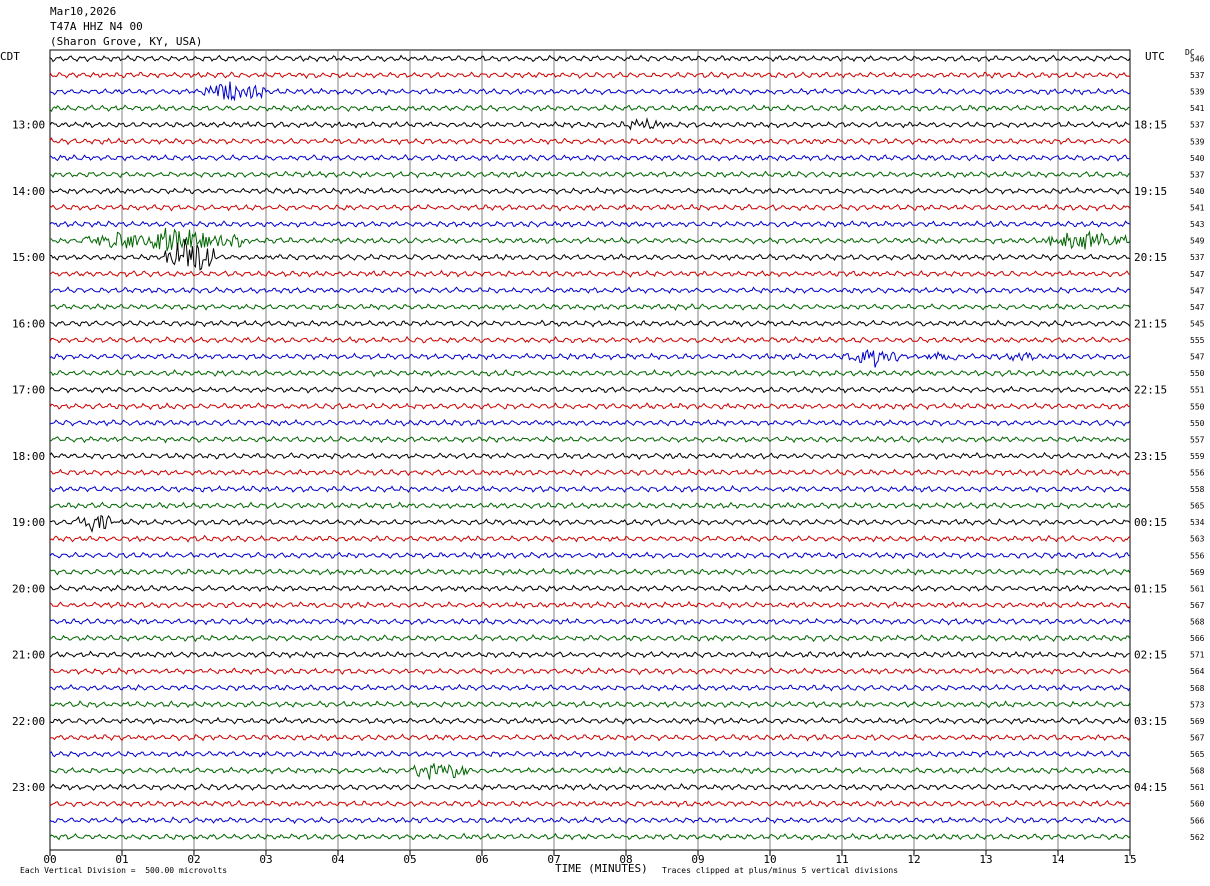  I want to click on x-tick-label: 05, so click(409, 859).